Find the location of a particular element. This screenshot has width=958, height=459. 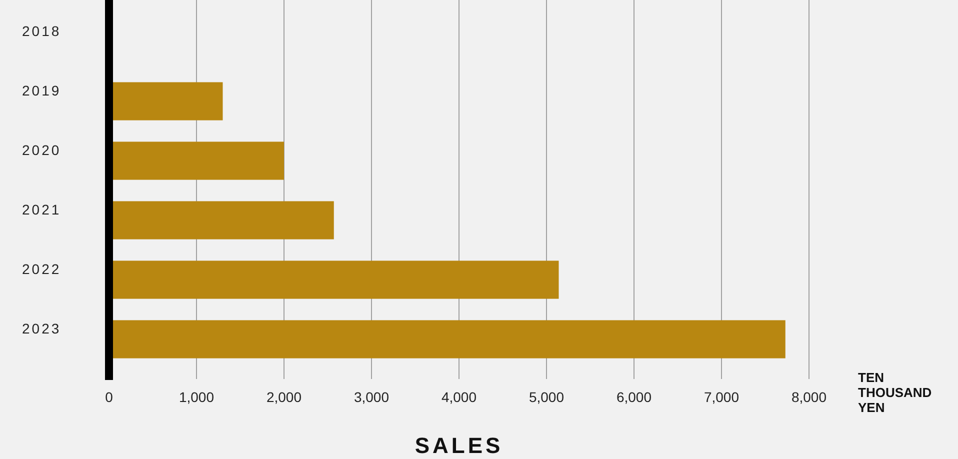

x-tick-label: 4,000 is located at coordinates (459, 397).